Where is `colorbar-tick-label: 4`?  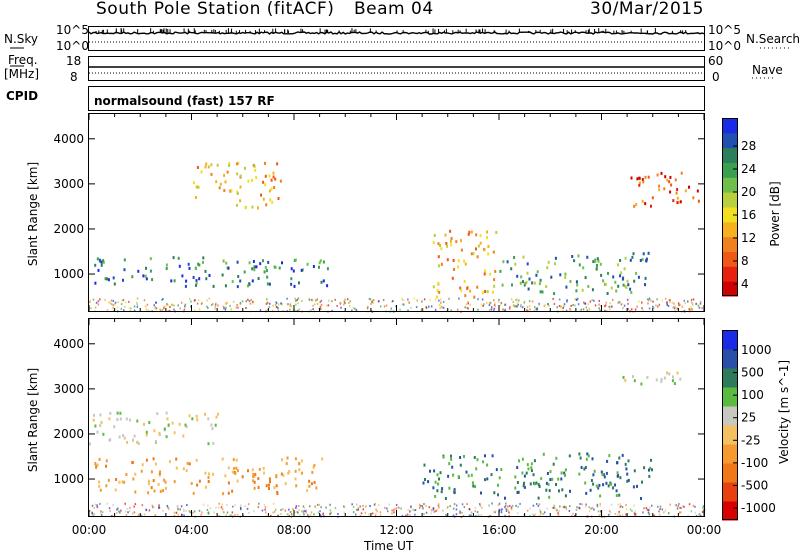 colorbar-tick-label: 4 is located at coordinates (745, 284).